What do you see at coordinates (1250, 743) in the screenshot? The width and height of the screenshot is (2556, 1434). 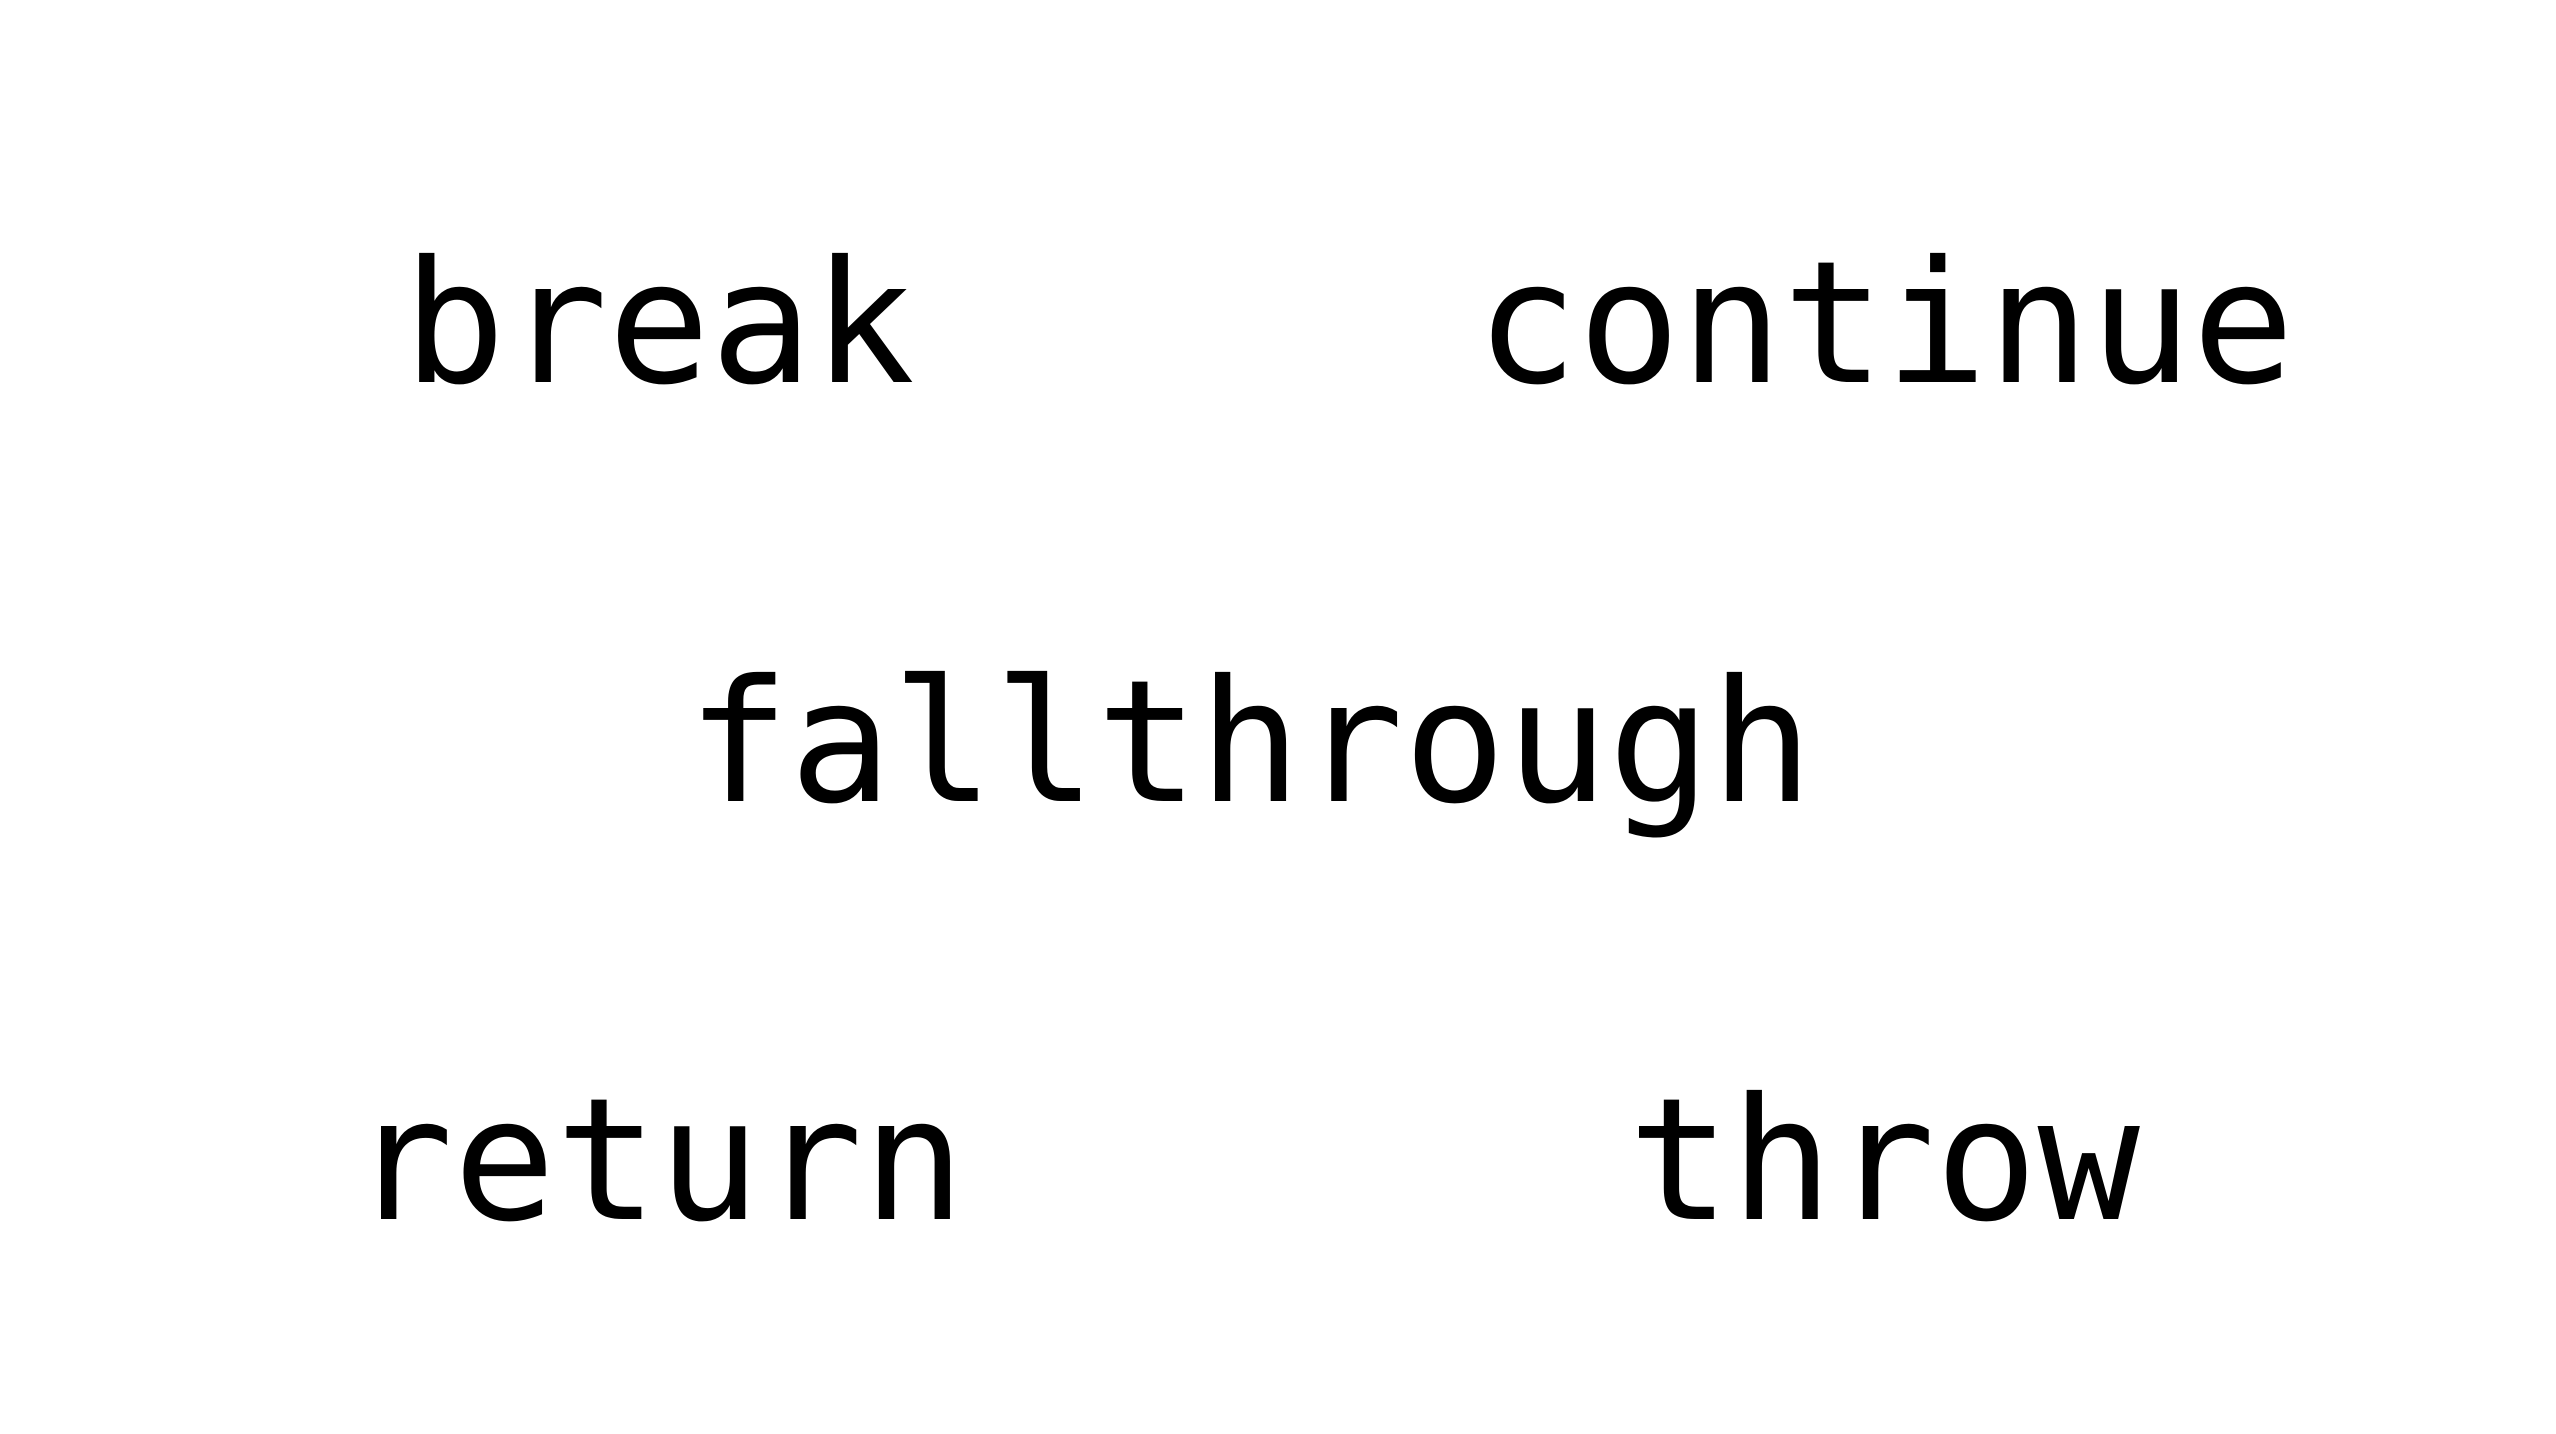 I see `keyword-fallthrough: fallthrough` at bounding box center [1250, 743].